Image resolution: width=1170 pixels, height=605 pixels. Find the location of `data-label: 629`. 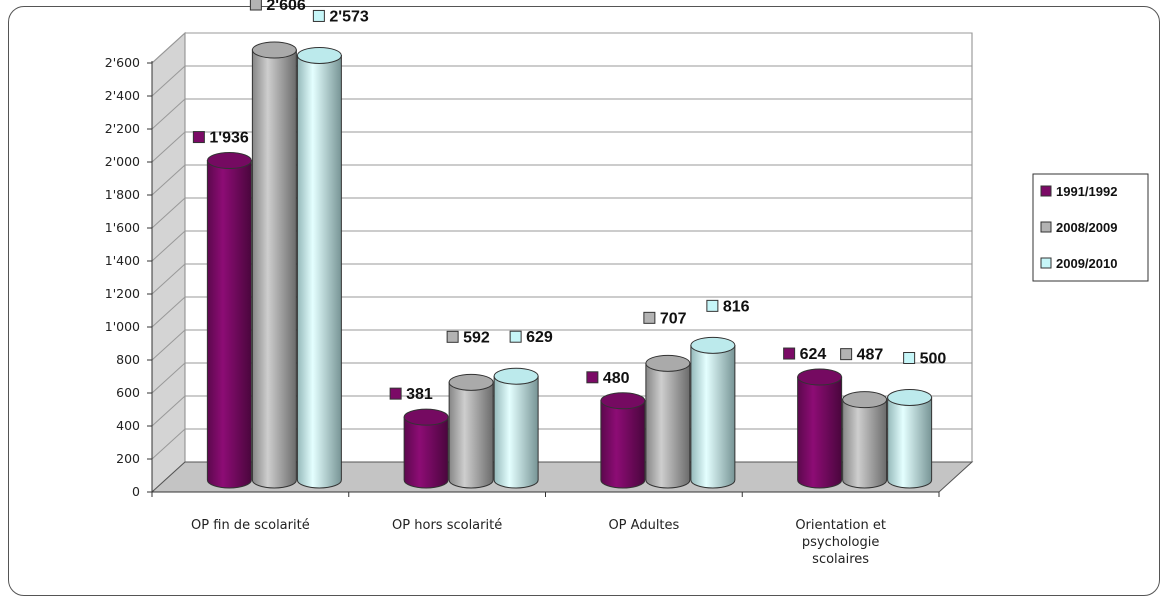

data-label: 629 is located at coordinates (539, 337).